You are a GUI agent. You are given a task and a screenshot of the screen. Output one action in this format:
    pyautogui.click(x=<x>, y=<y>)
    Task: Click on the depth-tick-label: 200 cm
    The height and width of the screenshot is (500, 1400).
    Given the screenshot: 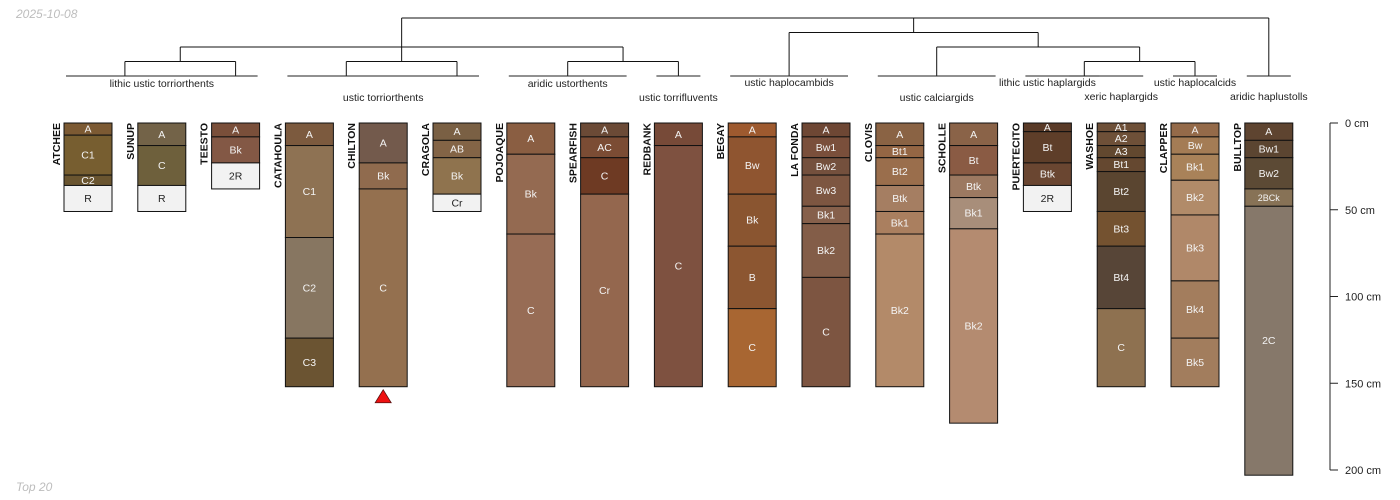 What is the action you would take?
    pyautogui.click(x=1363, y=471)
    